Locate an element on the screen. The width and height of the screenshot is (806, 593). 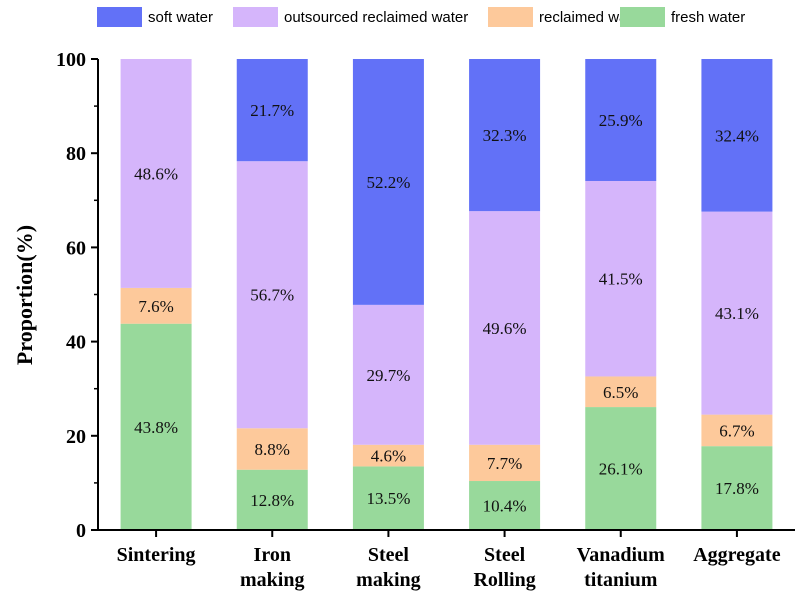
legend-swatch-outsourced-reclaimed-water is located at coordinates (255, 17).